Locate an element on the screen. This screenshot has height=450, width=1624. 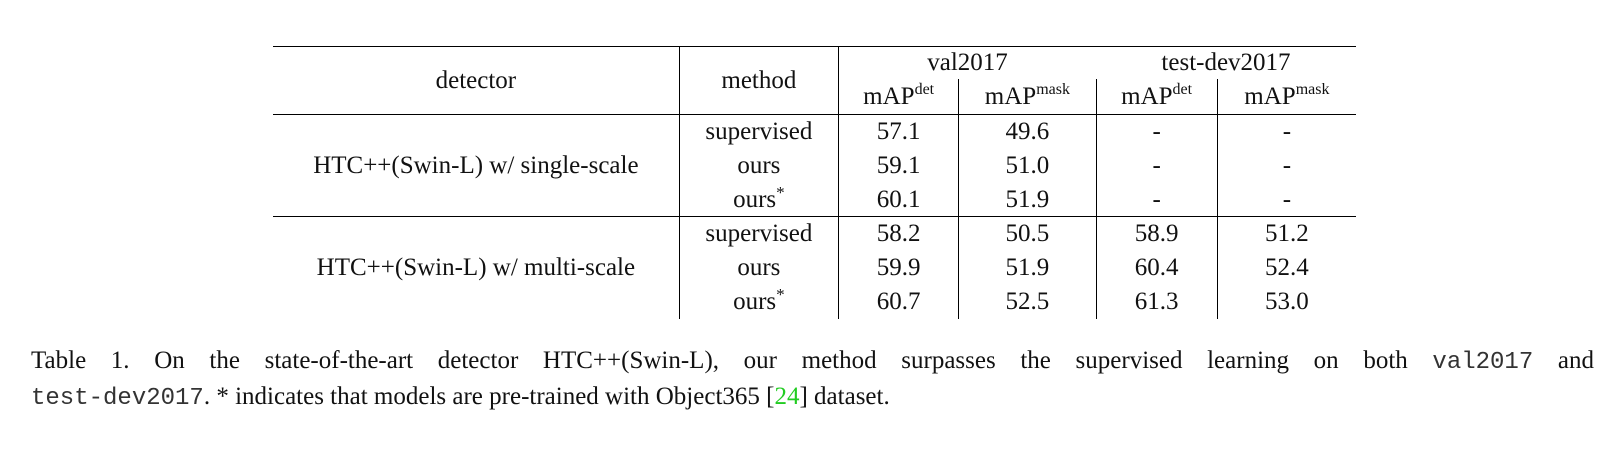
citation-link: 24 is located at coordinates (787, 396).